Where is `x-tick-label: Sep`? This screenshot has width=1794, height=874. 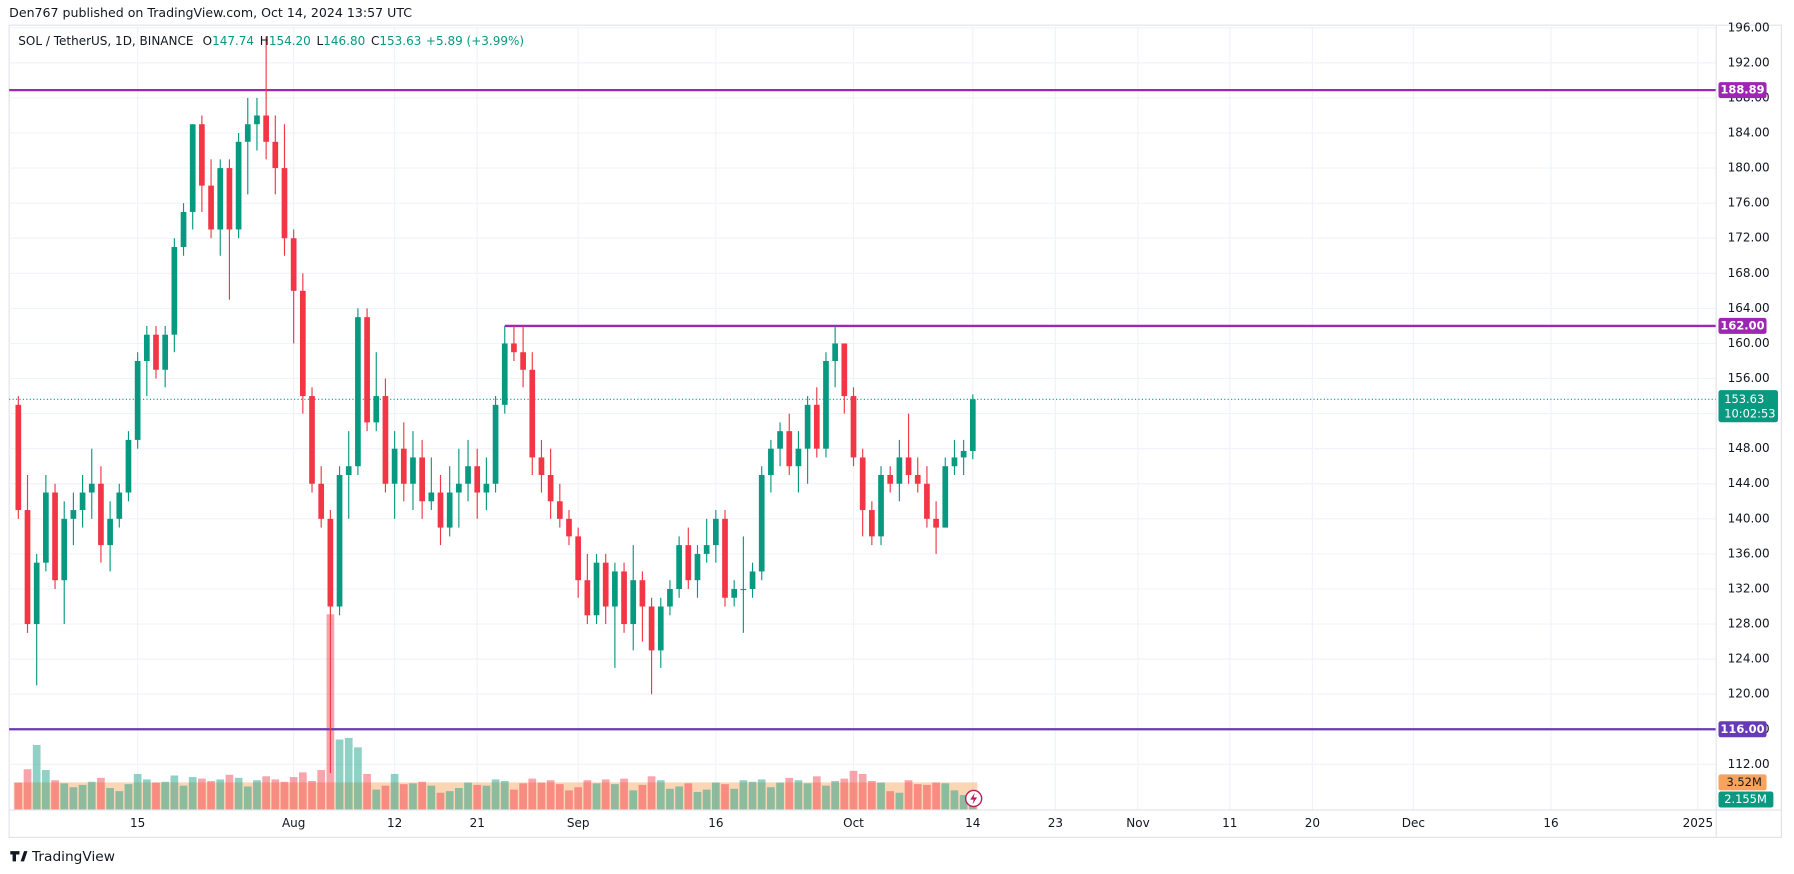 x-tick-label: Sep is located at coordinates (578, 823).